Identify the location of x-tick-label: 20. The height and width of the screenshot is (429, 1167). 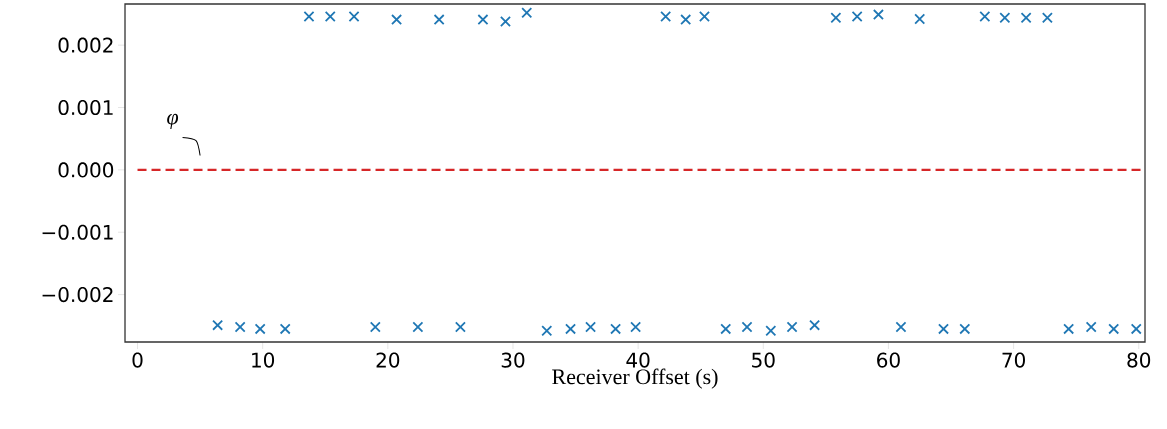
(388, 360).